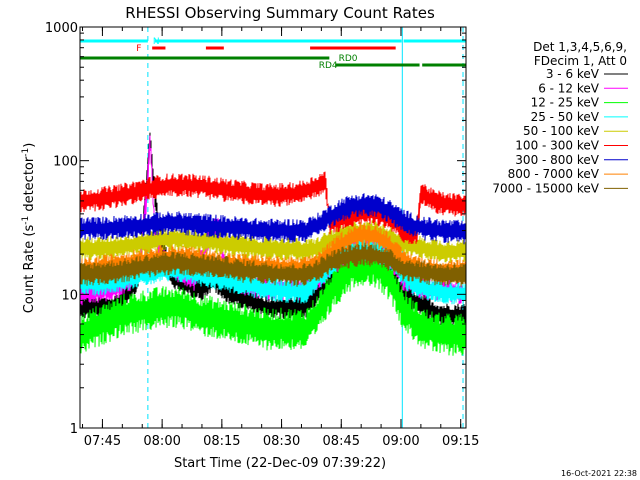  What do you see at coordinates (69, 295) in the screenshot?
I see `y-tick-label-1: 10` at bounding box center [69, 295].